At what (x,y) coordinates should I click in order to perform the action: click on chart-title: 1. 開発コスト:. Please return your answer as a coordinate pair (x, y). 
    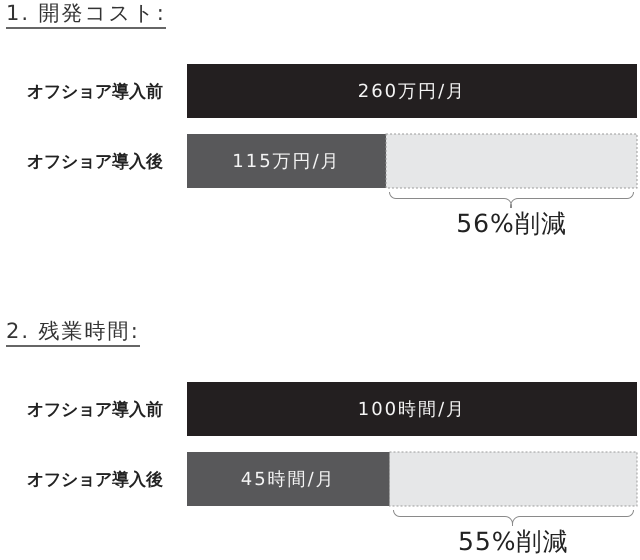
    Looking at the image, I should click on (86, 14).